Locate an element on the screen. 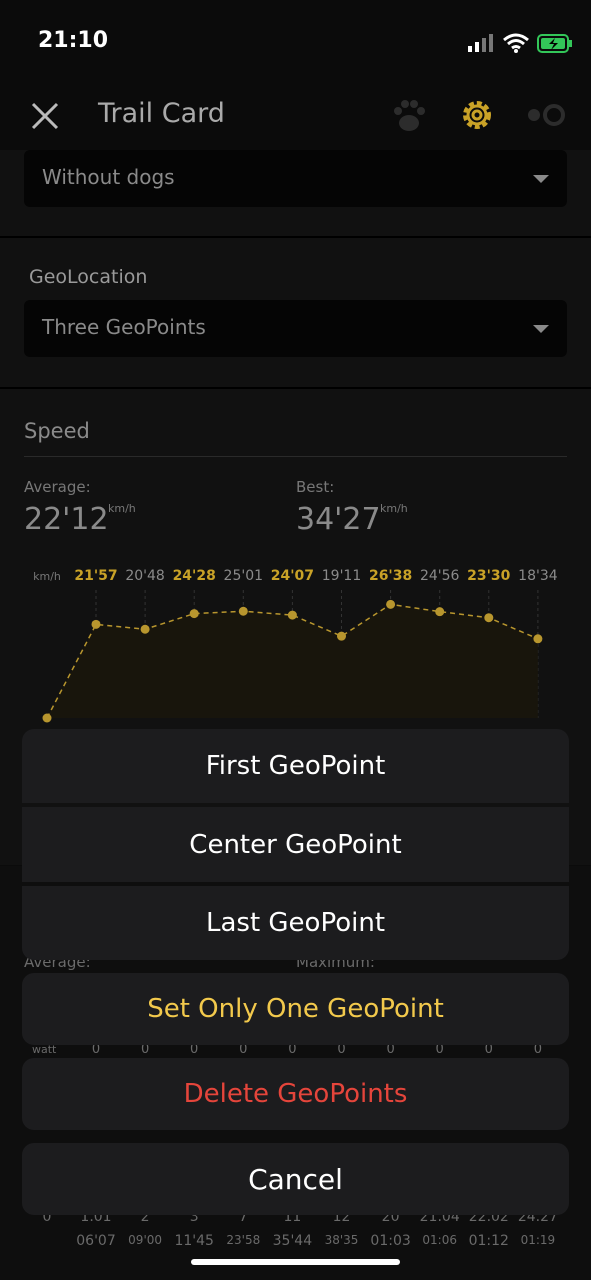 The width and height of the screenshot is (591, 1280). chart-unit: km/h is located at coordinates (47, 576).